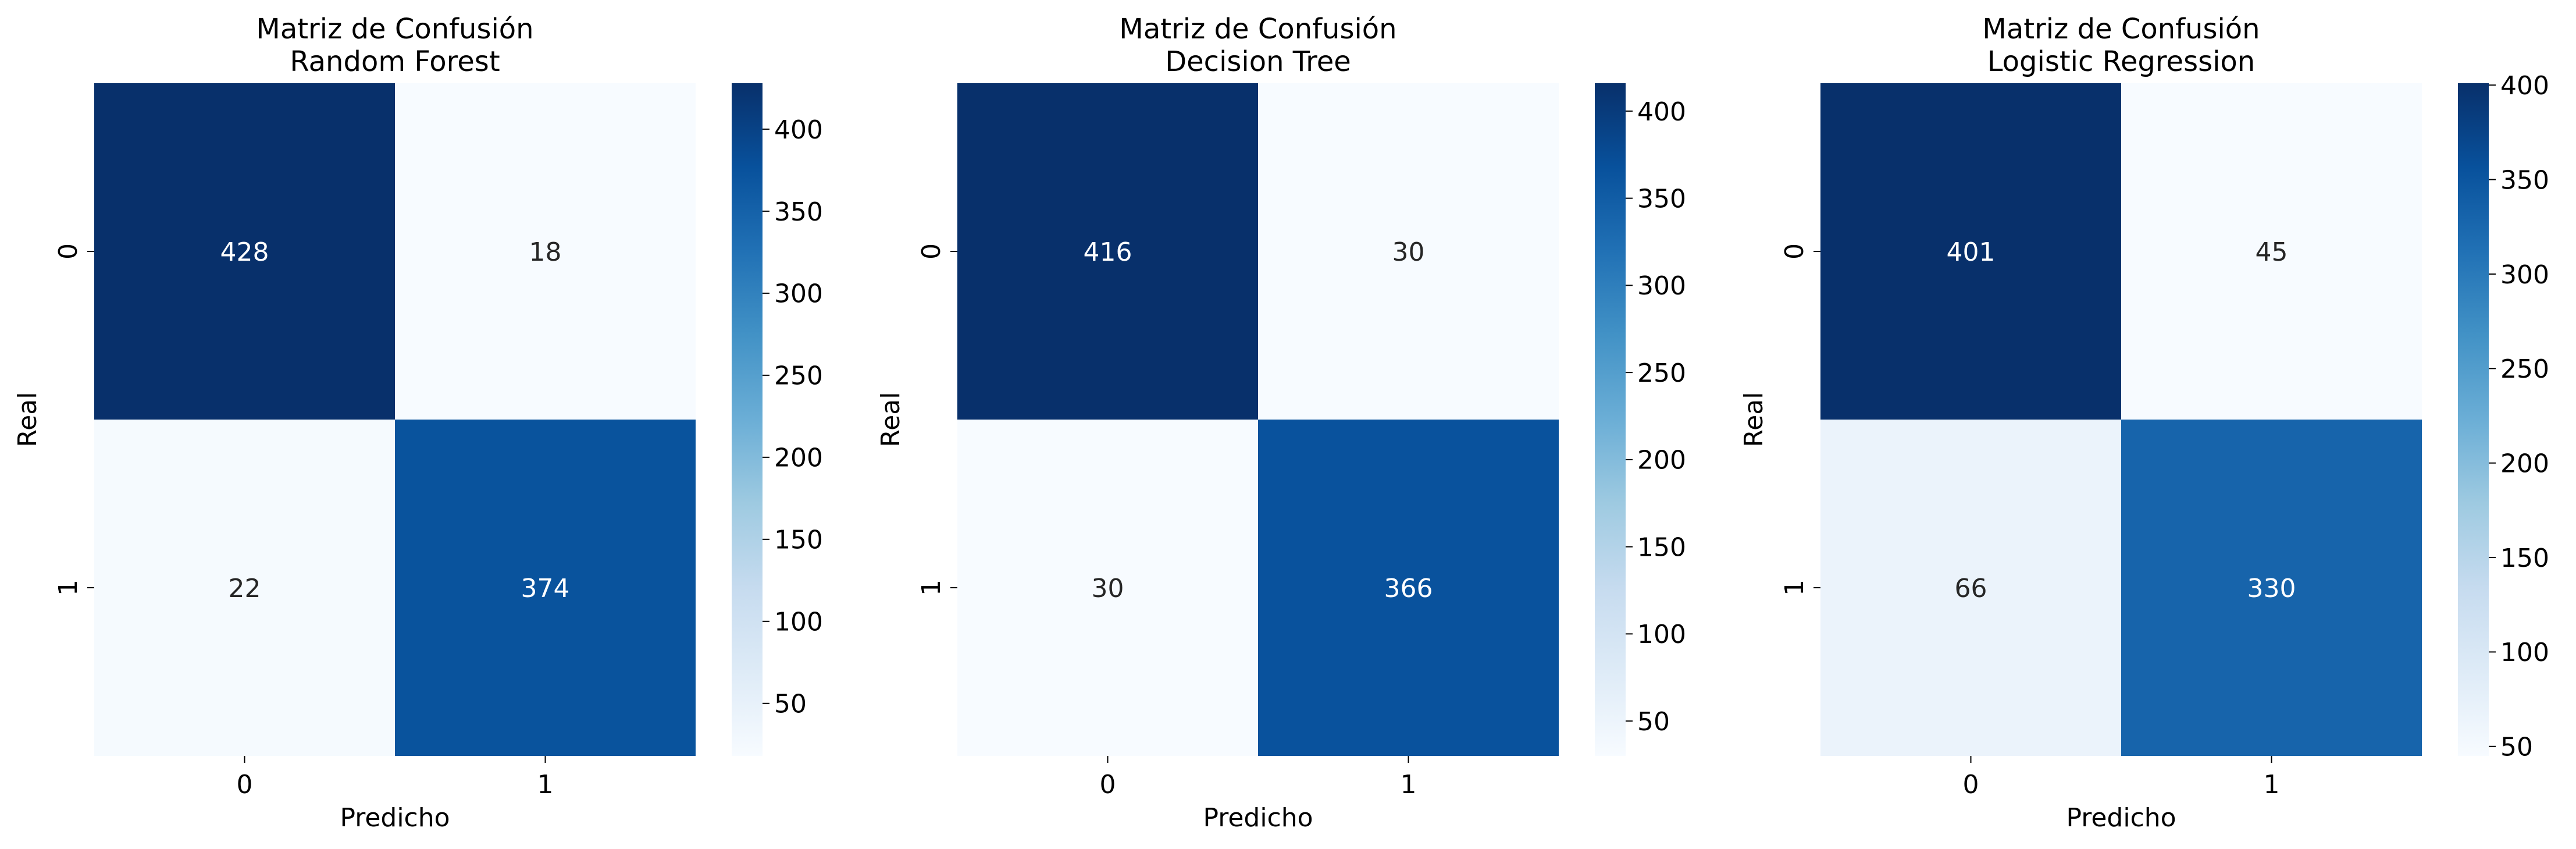  I want to click on cell-value-label: 374, so click(545, 588).